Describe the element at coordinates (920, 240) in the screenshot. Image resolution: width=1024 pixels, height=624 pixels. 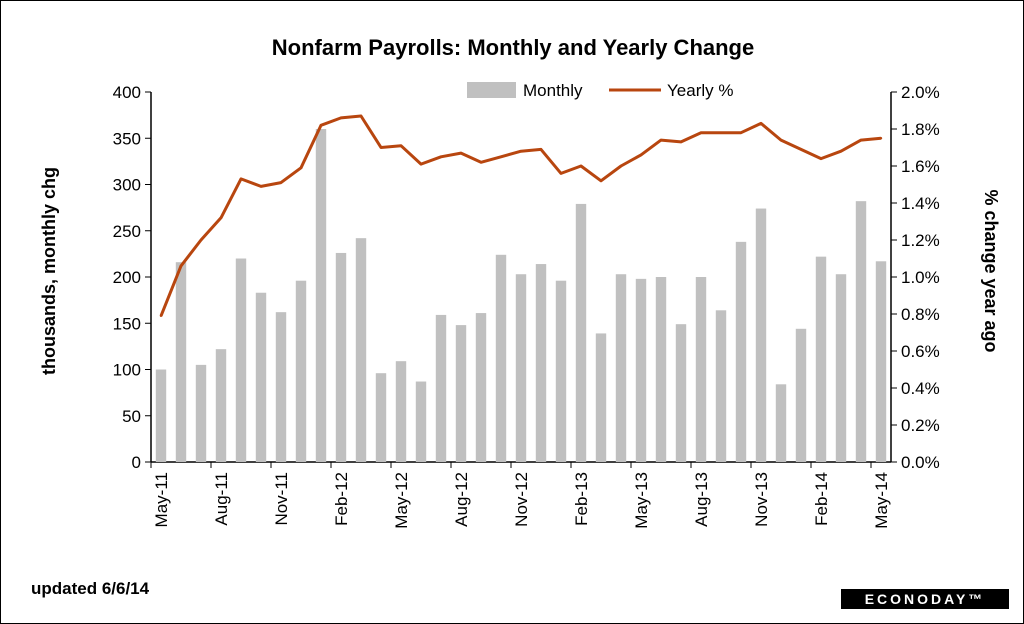
I see `y-right-tick-label: 1.2%` at that location.